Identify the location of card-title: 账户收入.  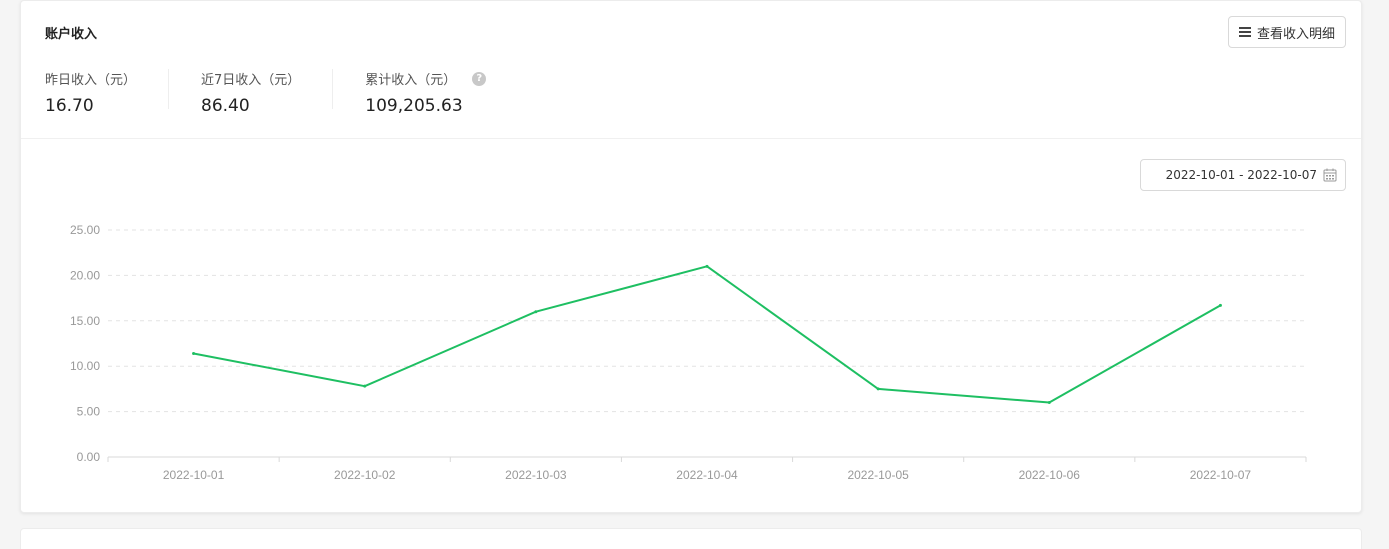
(71, 34).